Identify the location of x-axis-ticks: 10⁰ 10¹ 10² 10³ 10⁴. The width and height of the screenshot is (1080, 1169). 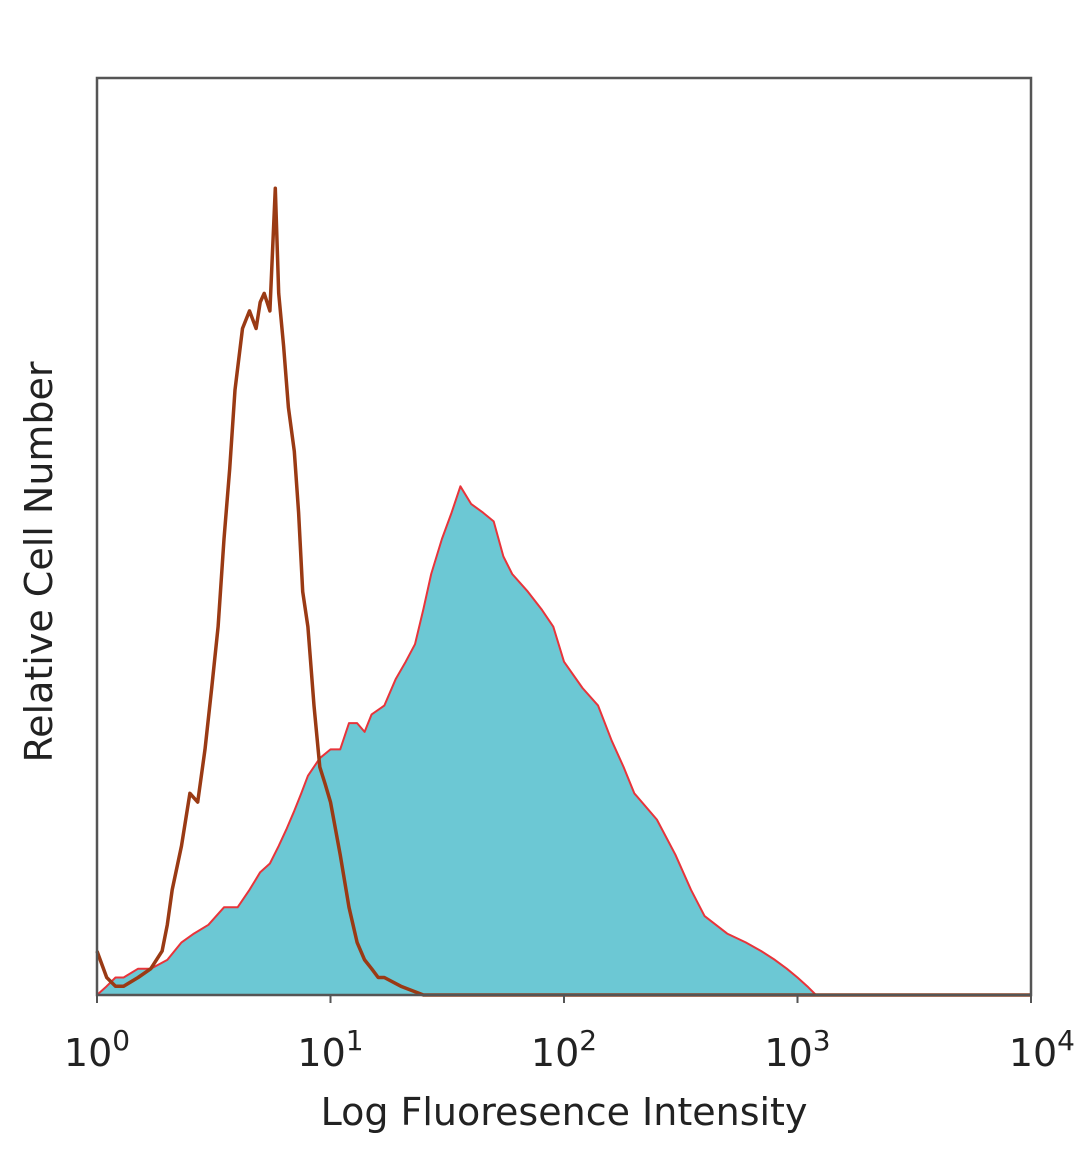
(569, 1035).